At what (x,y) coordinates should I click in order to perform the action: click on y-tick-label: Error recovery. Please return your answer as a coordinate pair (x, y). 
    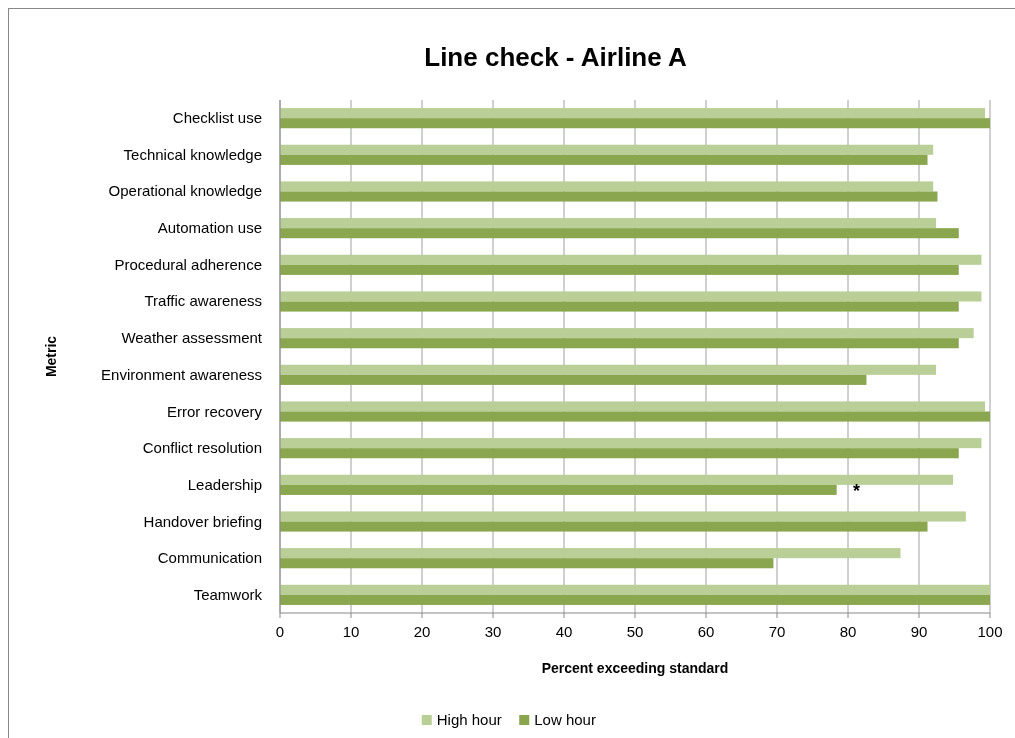
    Looking at the image, I should click on (214, 411).